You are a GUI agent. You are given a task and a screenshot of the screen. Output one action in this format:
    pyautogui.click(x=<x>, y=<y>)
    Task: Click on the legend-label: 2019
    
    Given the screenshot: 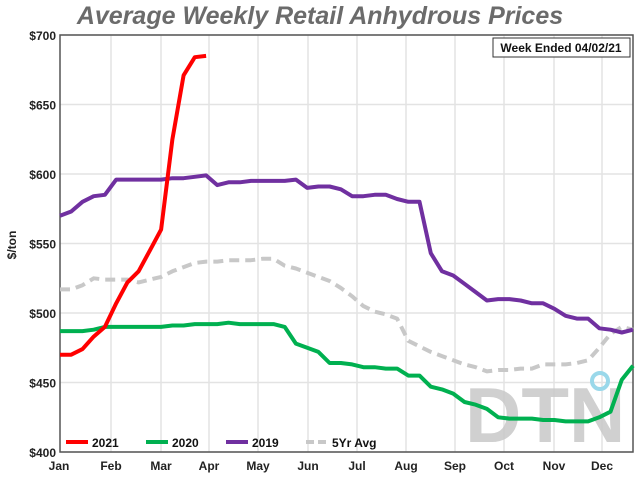 What is the action you would take?
    pyautogui.click(x=265, y=443)
    